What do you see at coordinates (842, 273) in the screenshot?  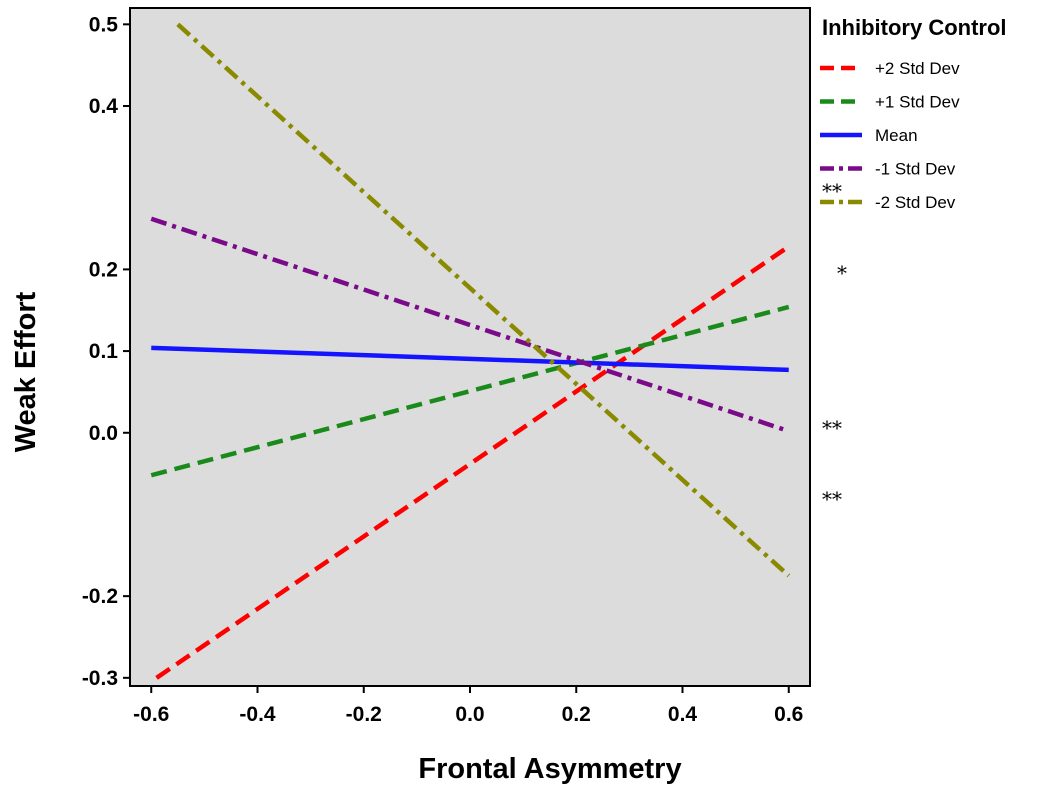 I see `annotation-2: *` at bounding box center [842, 273].